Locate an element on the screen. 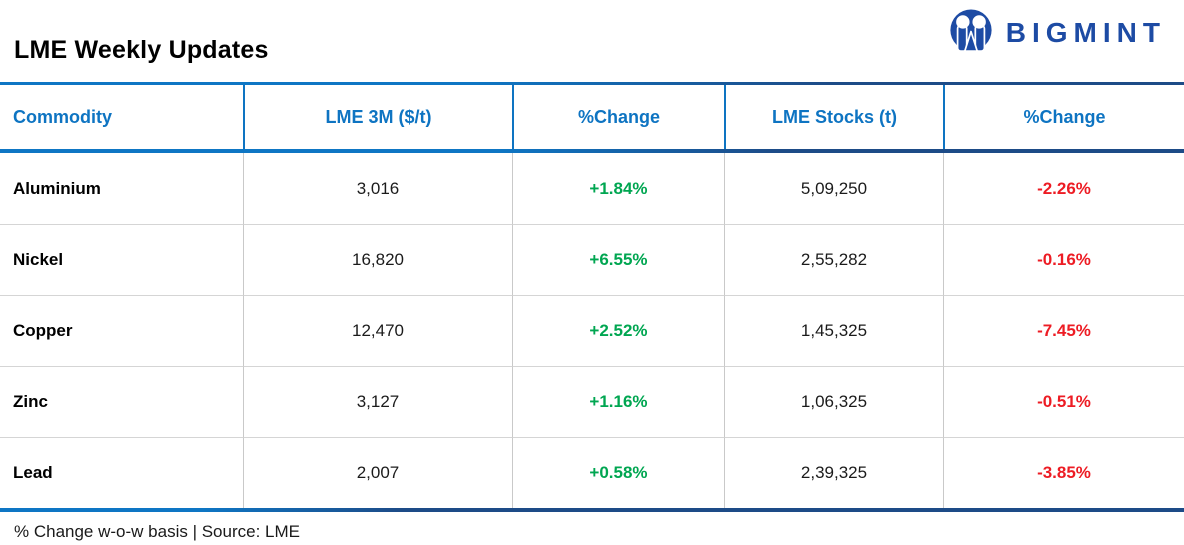 The height and width of the screenshot is (545, 1184). table-row-stocks: 1,45,325 is located at coordinates (833, 330).